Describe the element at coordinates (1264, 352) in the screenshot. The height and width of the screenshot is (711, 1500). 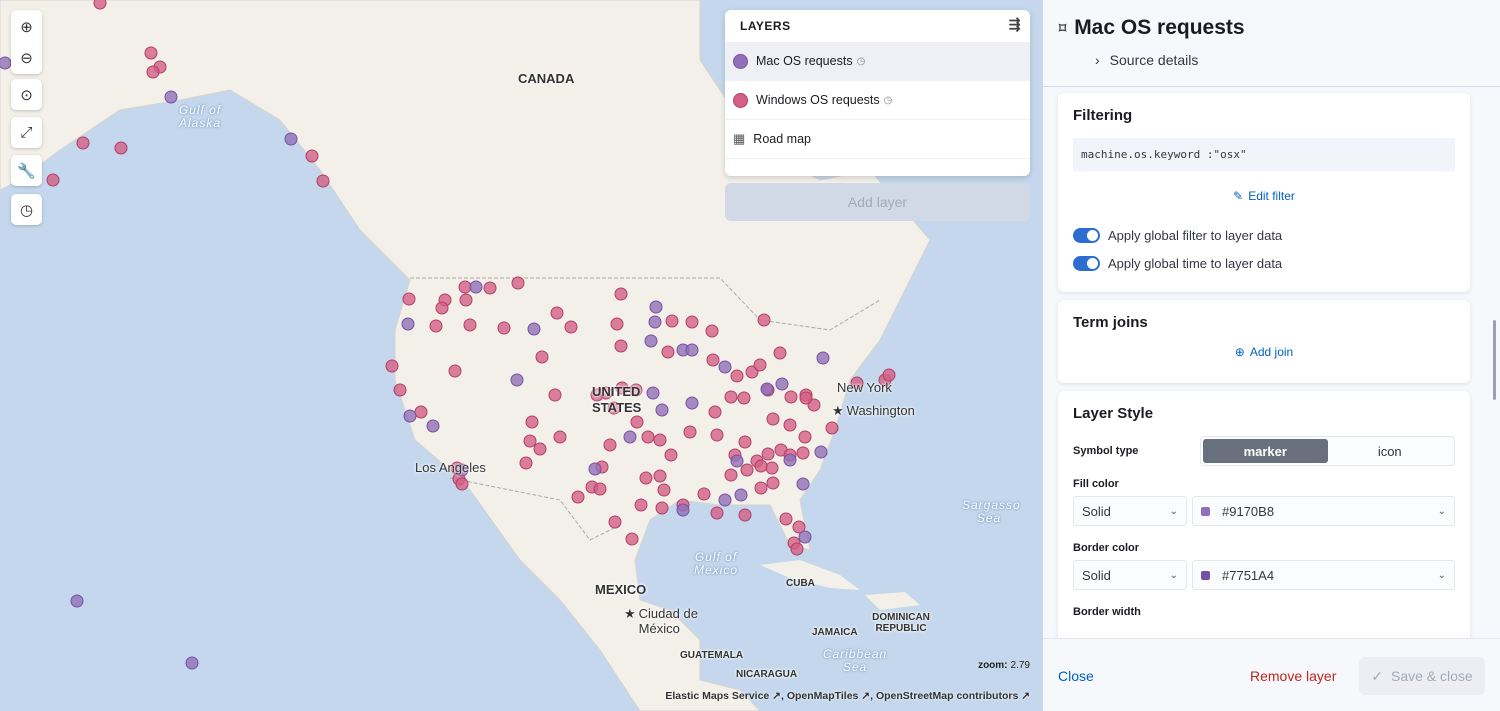
I see `add-join-button: ⊕ Add join` at that location.